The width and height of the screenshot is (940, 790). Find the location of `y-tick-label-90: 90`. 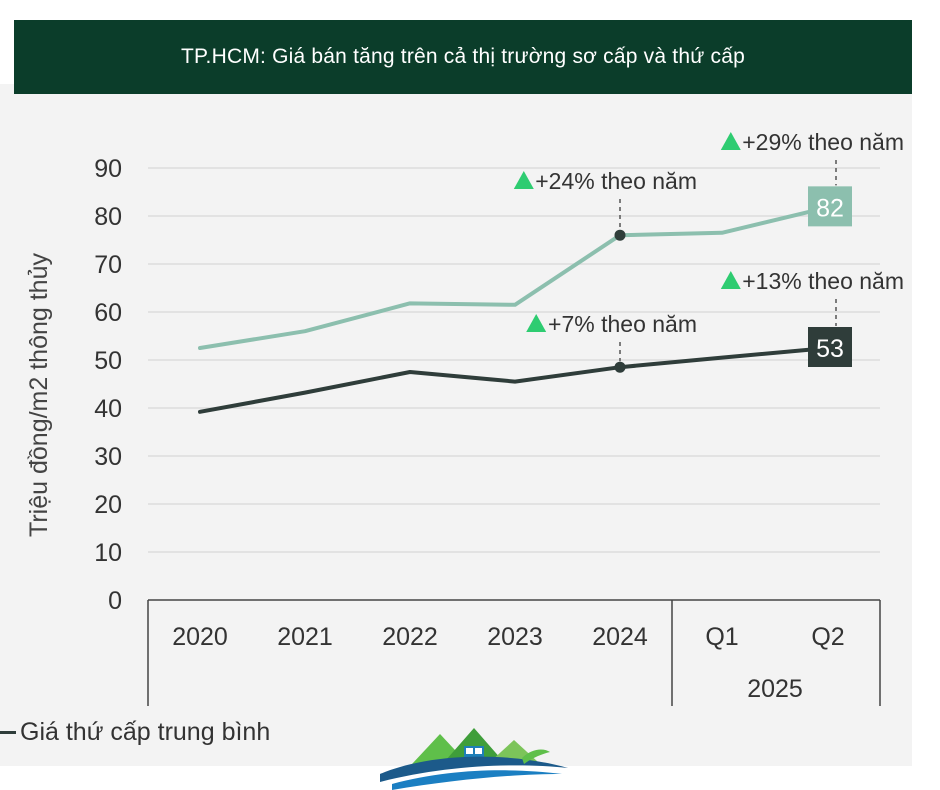

y-tick-label-90: 90 is located at coordinates (108, 169).